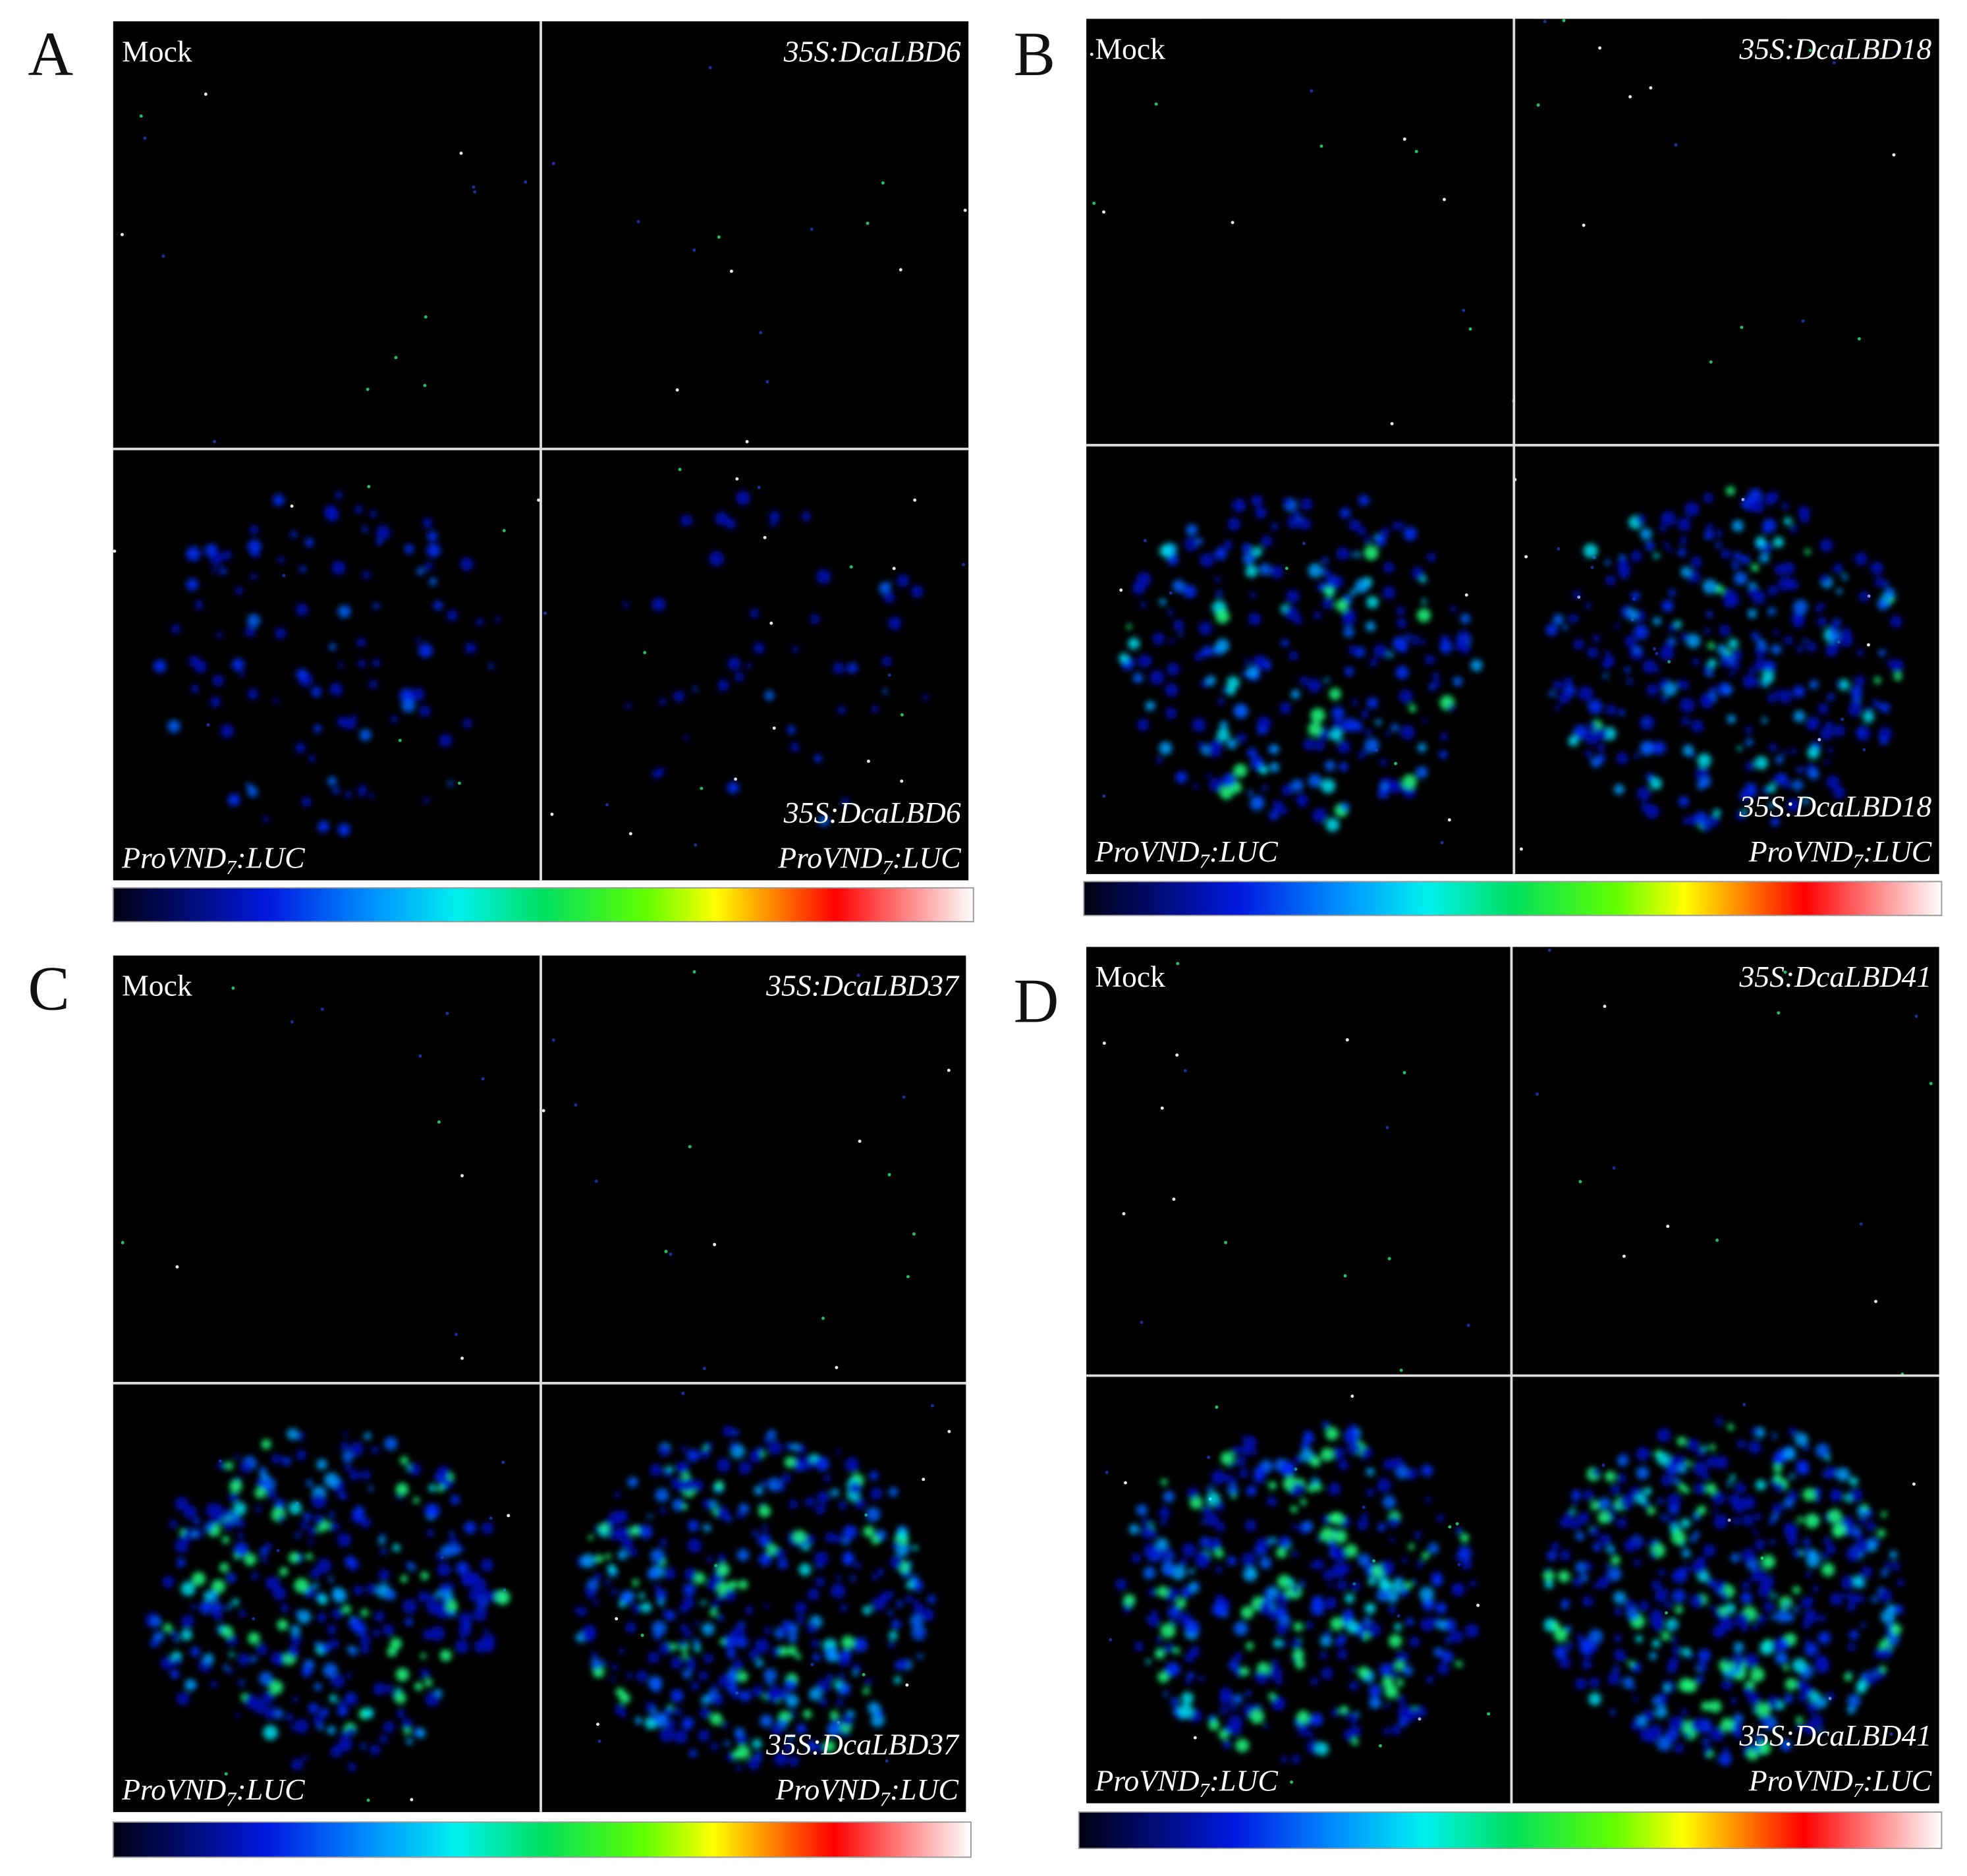 This screenshot has width=1967, height=1876. I want to click on reporter-label: ProVND7:LUC, so click(867, 1792).